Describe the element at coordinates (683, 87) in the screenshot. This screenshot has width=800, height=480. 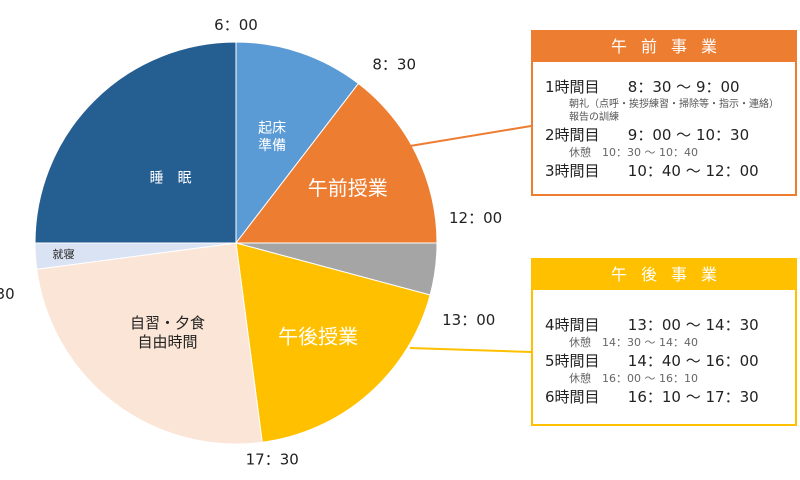
I see `period-time: 8：30 ～ 9：00` at that location.